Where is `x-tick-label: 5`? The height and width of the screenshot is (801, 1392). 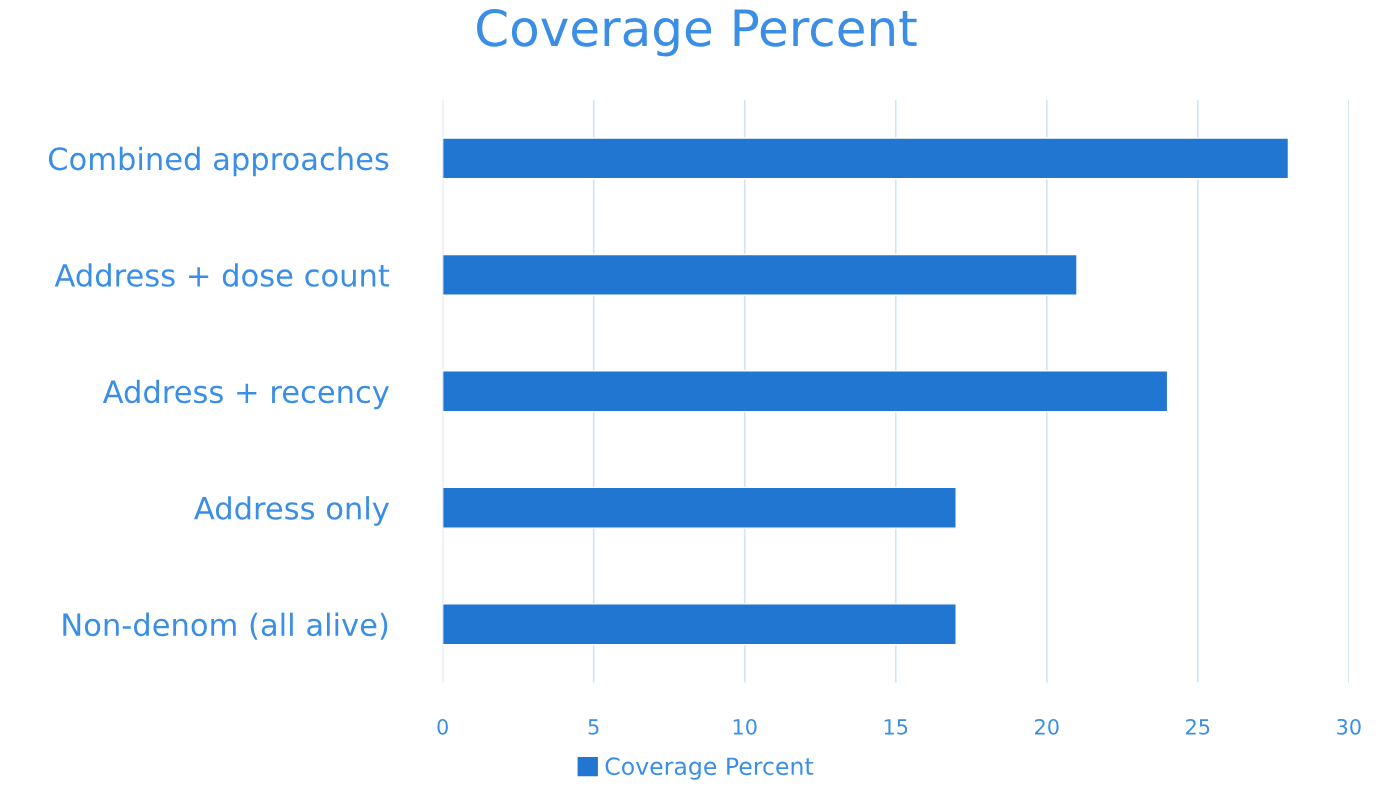 x-tick-label: 5 is located at coordinates (593, 727).